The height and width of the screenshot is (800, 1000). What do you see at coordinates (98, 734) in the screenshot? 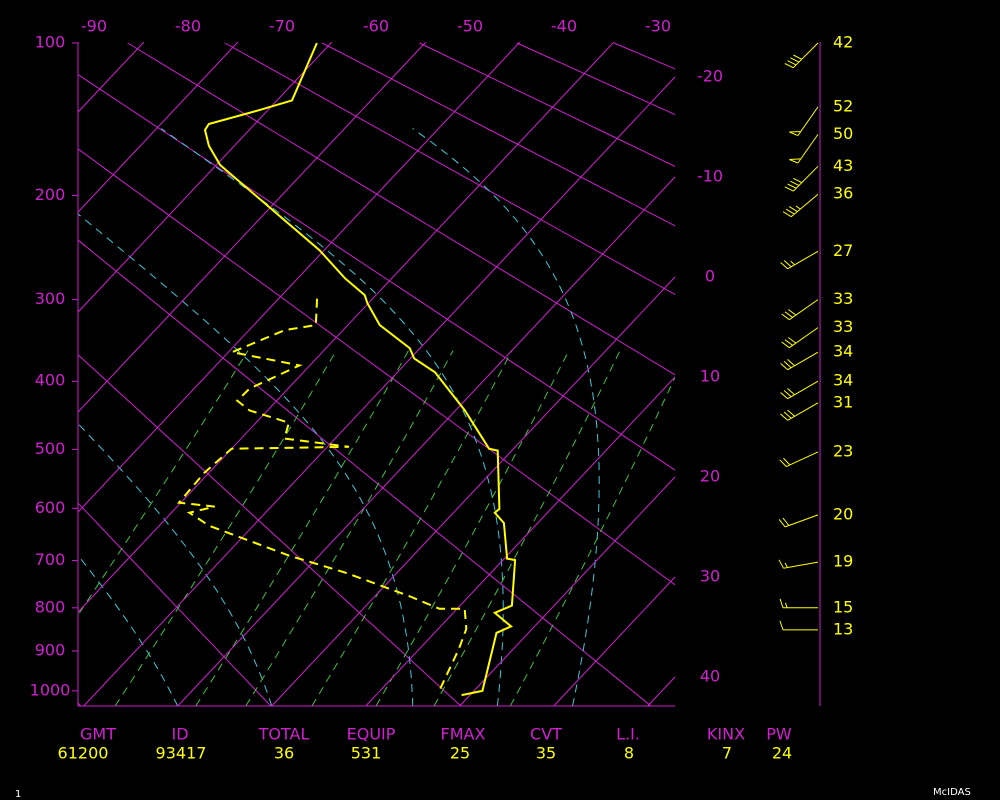
I see `stat-label: GMT` at bounding box center [98, 734].